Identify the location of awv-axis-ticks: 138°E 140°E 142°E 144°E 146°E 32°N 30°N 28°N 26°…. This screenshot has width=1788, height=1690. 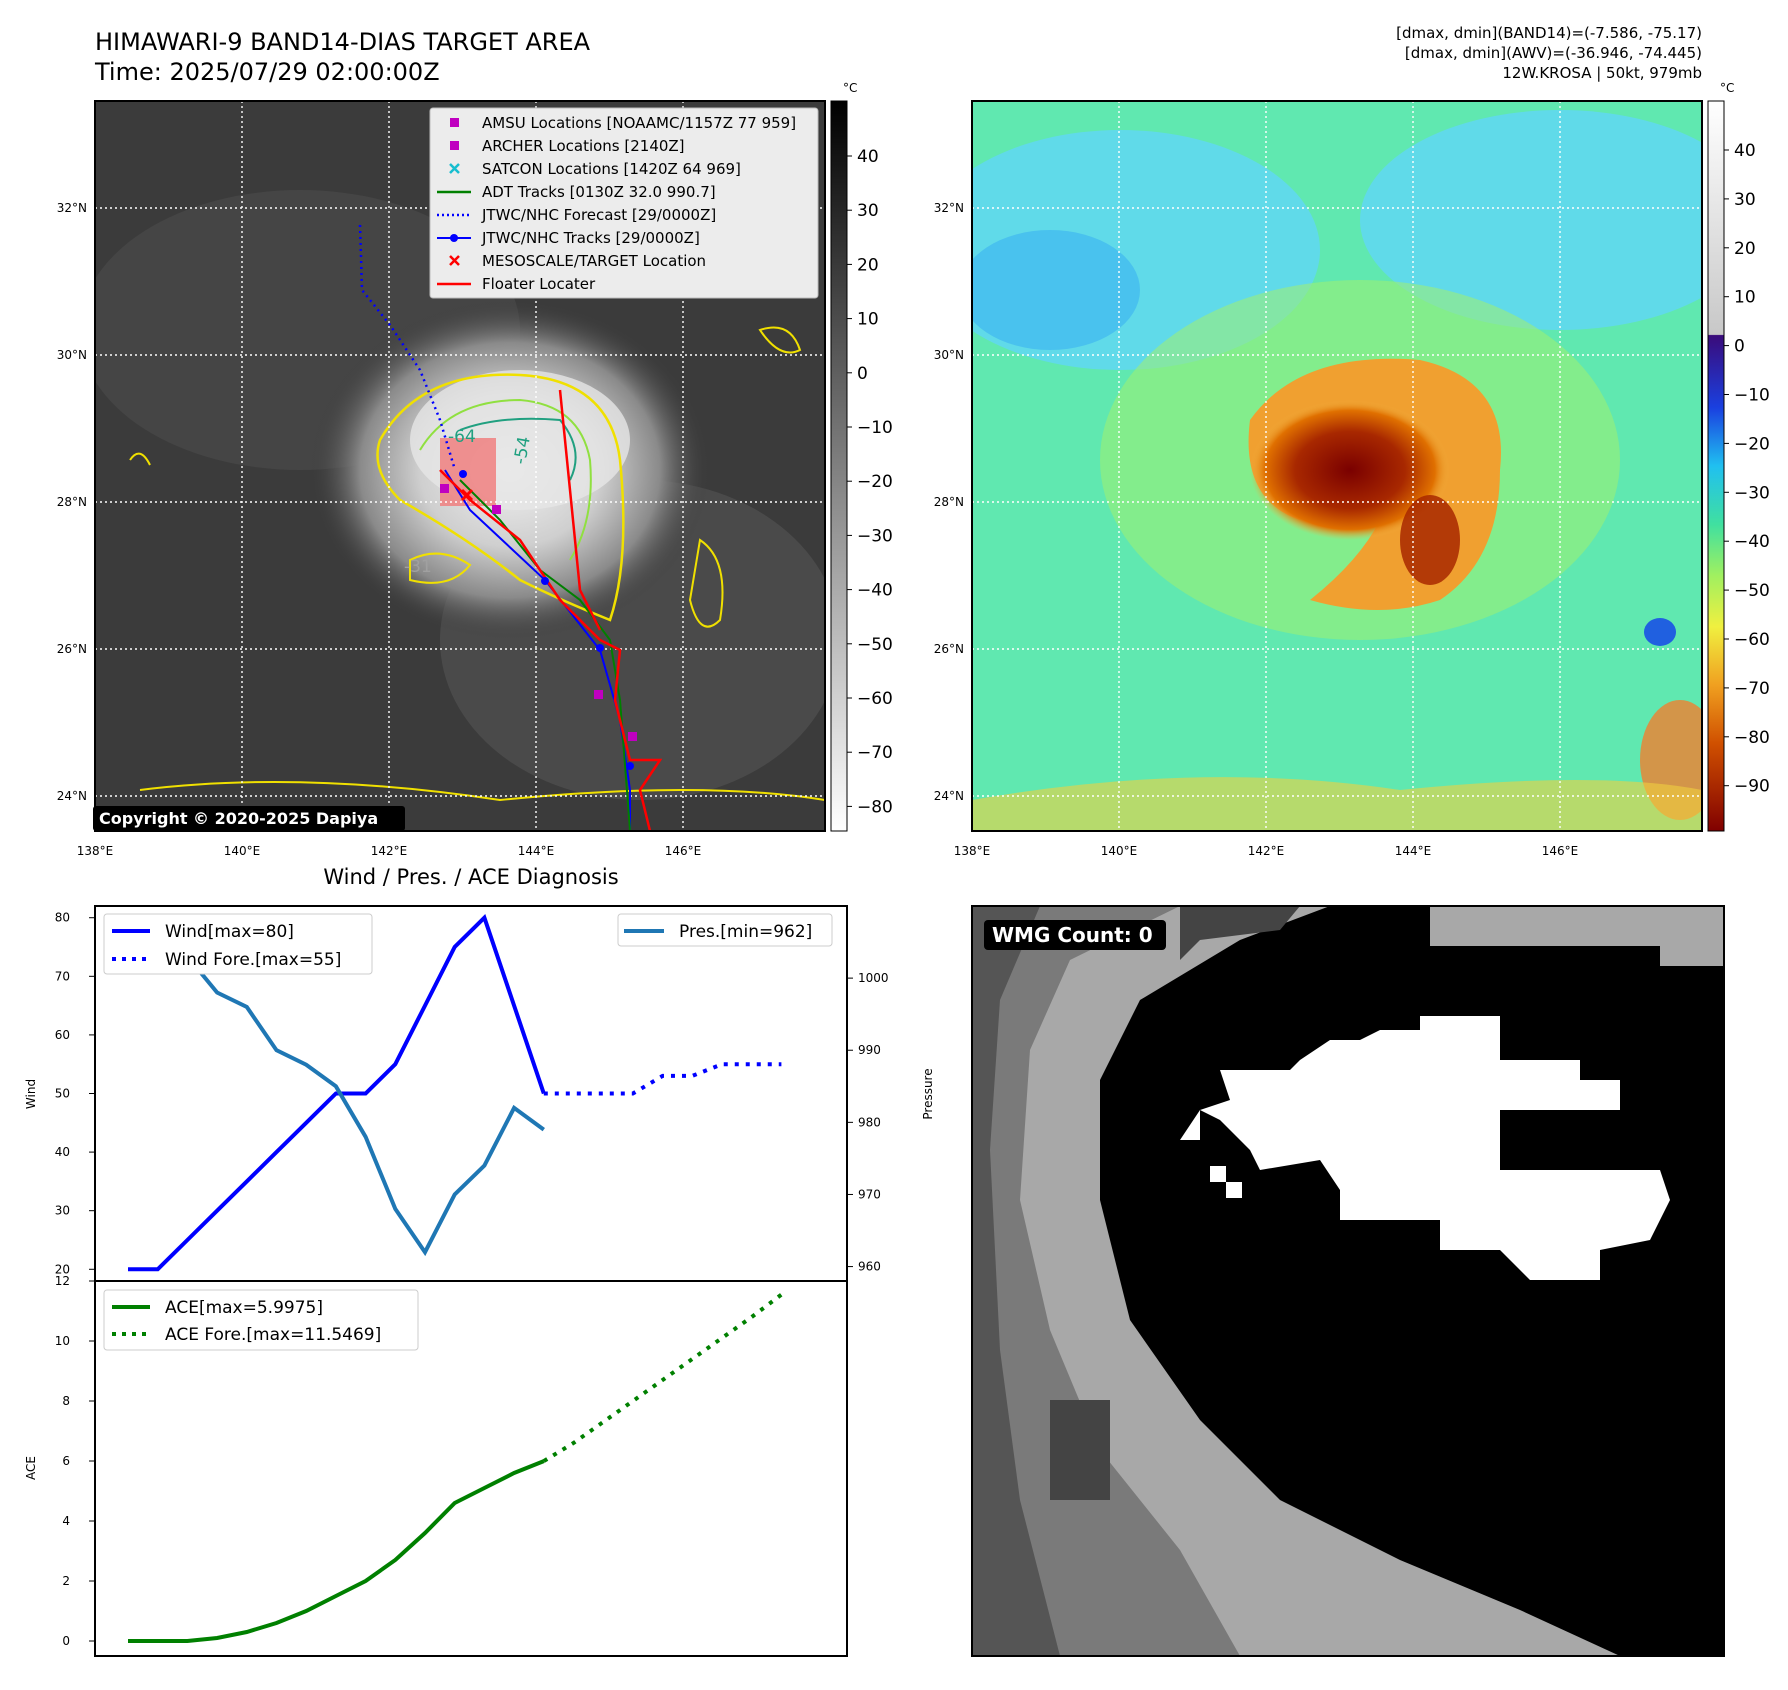
(1256, 529).